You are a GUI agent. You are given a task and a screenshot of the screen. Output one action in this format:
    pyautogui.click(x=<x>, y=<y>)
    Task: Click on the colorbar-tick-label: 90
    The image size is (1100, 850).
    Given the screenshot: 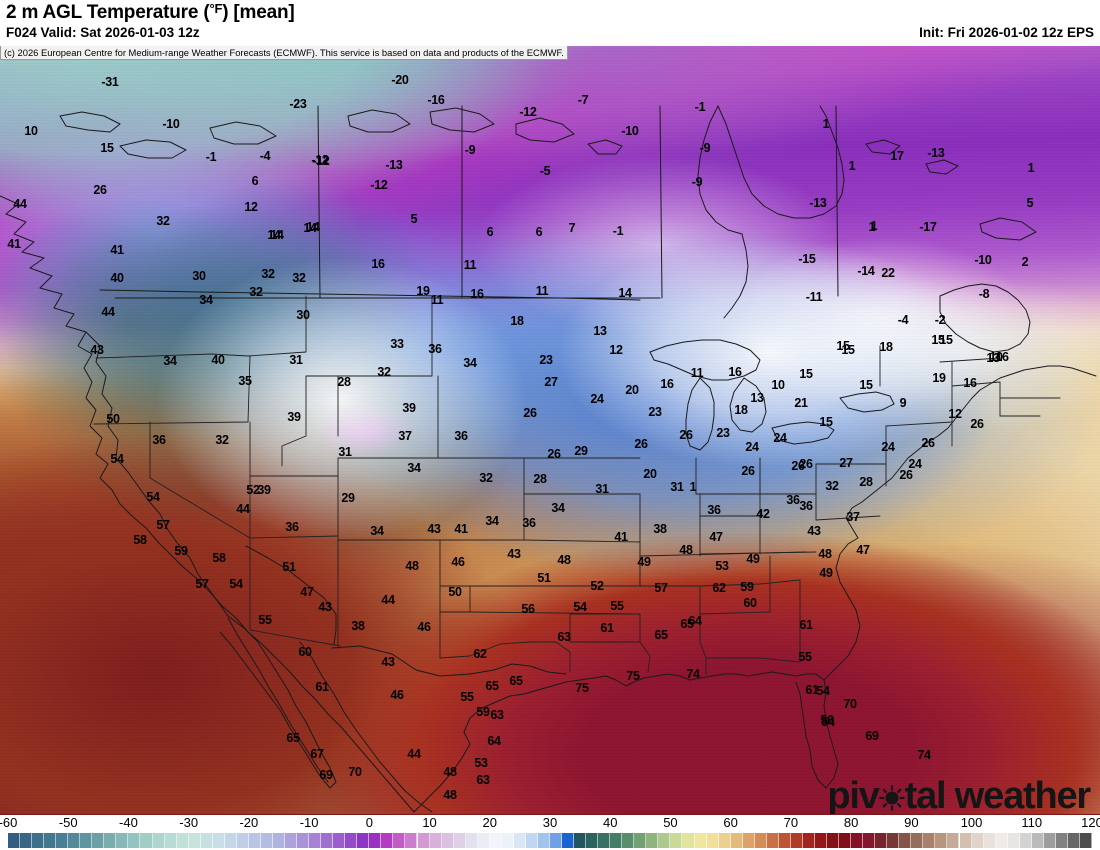 What is the action you would take?
    pyautogui.click(x=911, y=822)
    